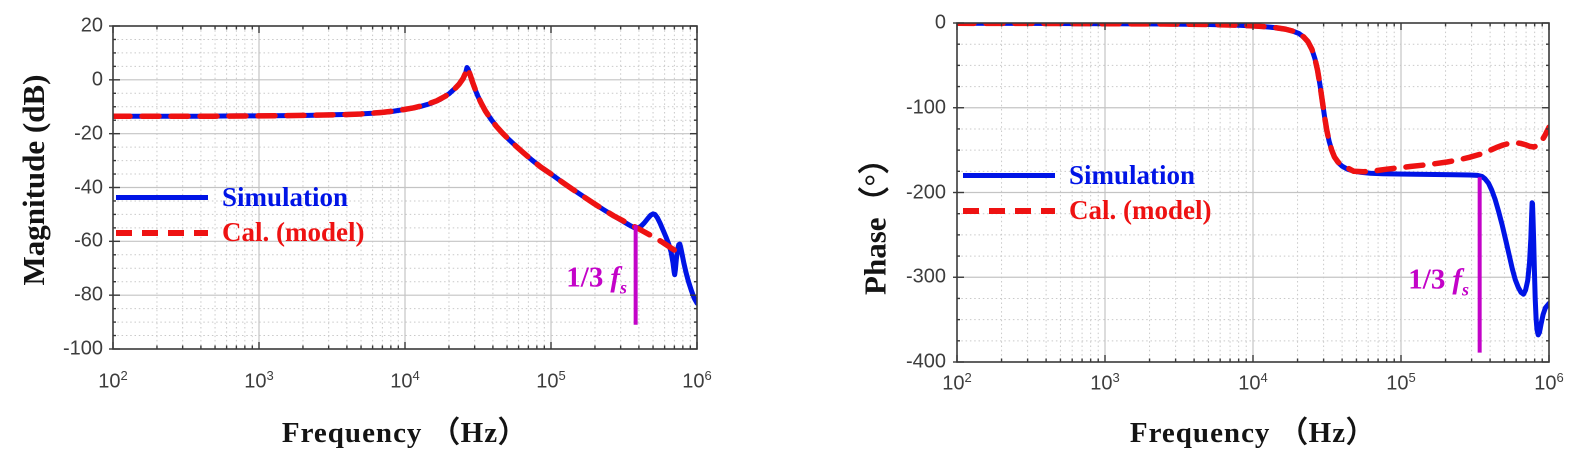 This screenshot has height=450, width=1573. Describe the element at coordinates (1253, 433) in the screenshot. I see `frequency-axis-label-right: Frequency （Hz）` at that location.